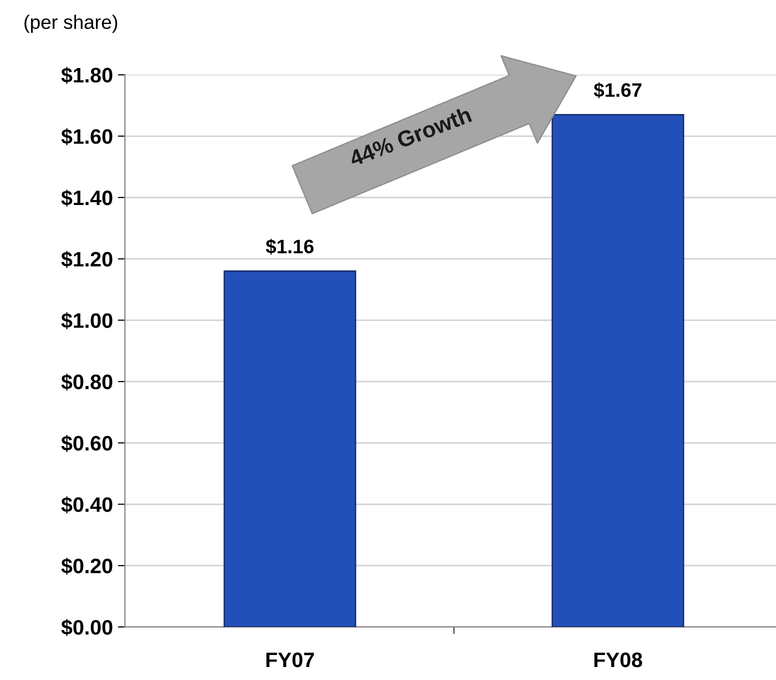 The width and height of the screenshot is (776, 680). What do you see at coordinates (86, 566) in the screenshot?
I see `y-tick-label: $0.20` at bounding box center [86, 566].